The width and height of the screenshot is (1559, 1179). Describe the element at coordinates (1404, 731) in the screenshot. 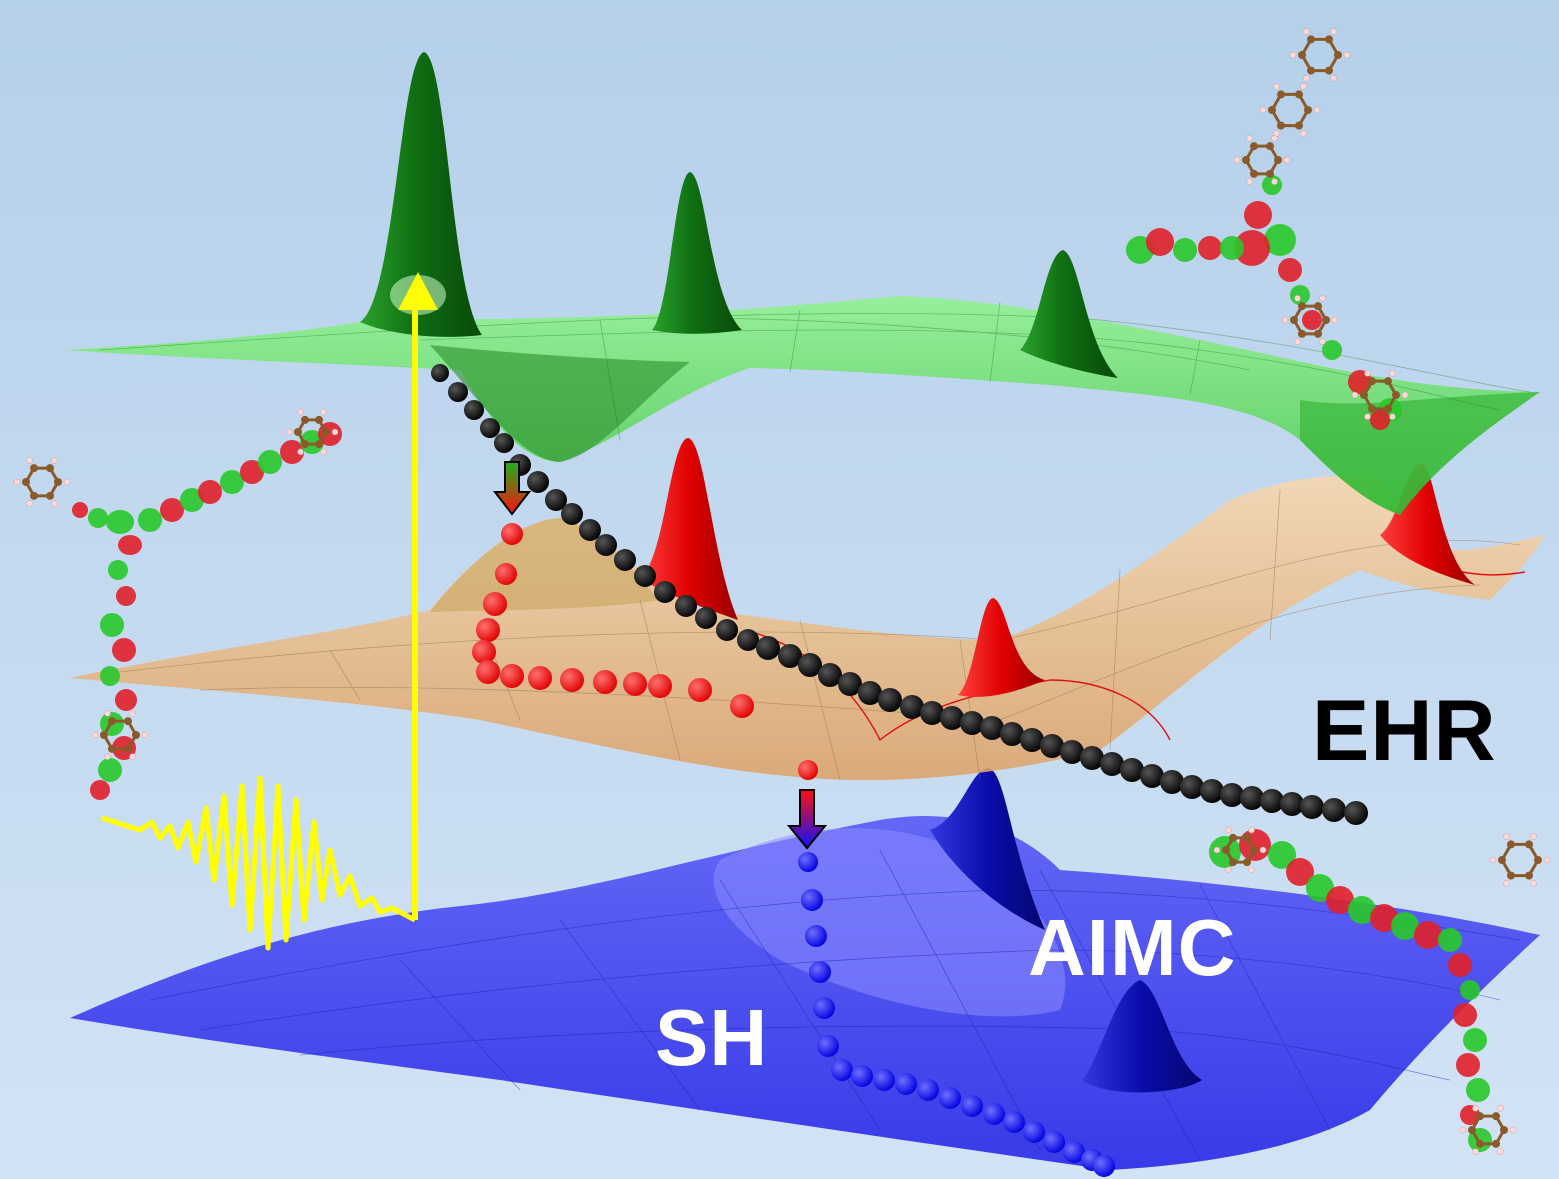

I see `ehr-label: EHR` at that location.